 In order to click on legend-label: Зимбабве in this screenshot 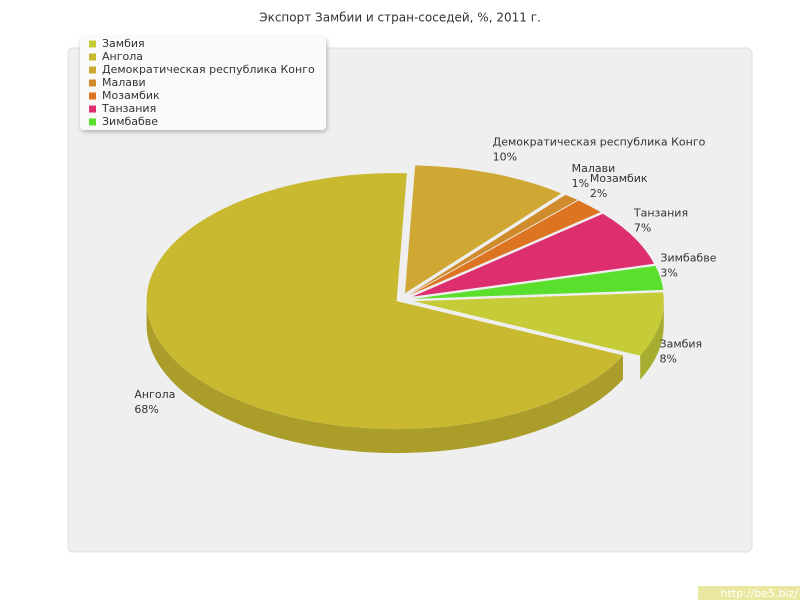, I will do `click(130, 121)`.